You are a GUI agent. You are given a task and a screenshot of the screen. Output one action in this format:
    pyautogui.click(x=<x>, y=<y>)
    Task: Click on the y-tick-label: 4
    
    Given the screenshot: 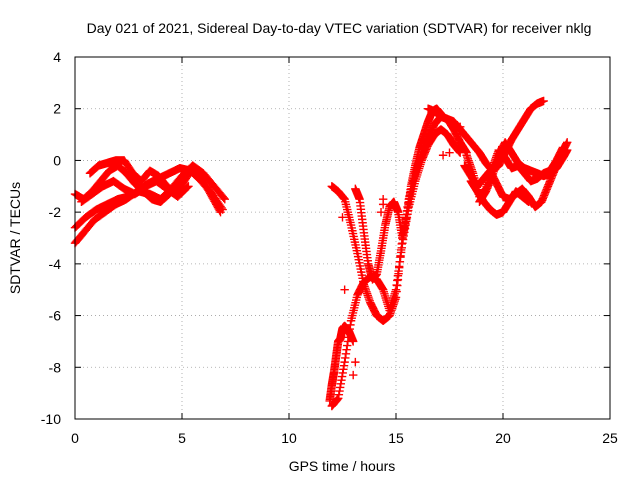 What is the action you would take?
    pyautogui.click(x=57, y=57)
    